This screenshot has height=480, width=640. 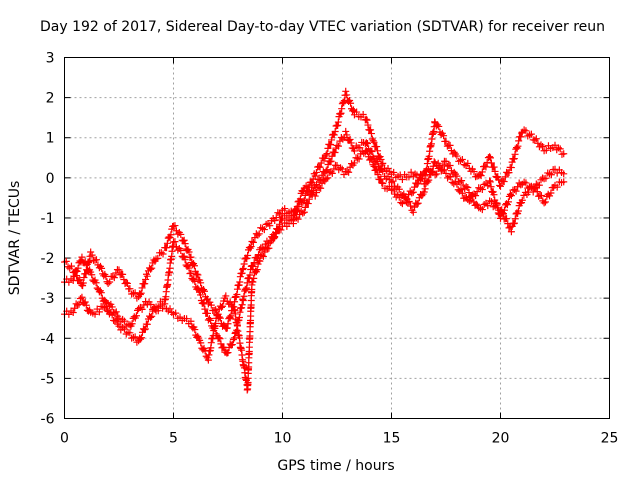 I want to click on x-tick-label: 10, so click(x=283, y=439).